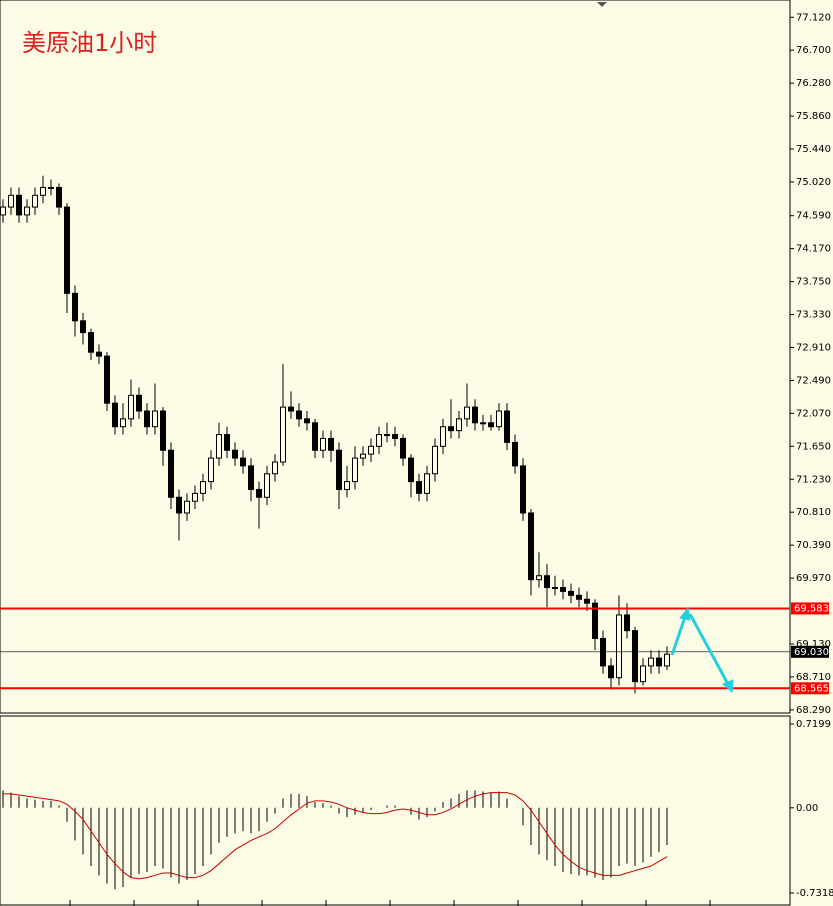  What do you see at coordinates (807, 808) in the screenshot?
I see `y-tick-label: 0.00` at bounding box center [807, 808].